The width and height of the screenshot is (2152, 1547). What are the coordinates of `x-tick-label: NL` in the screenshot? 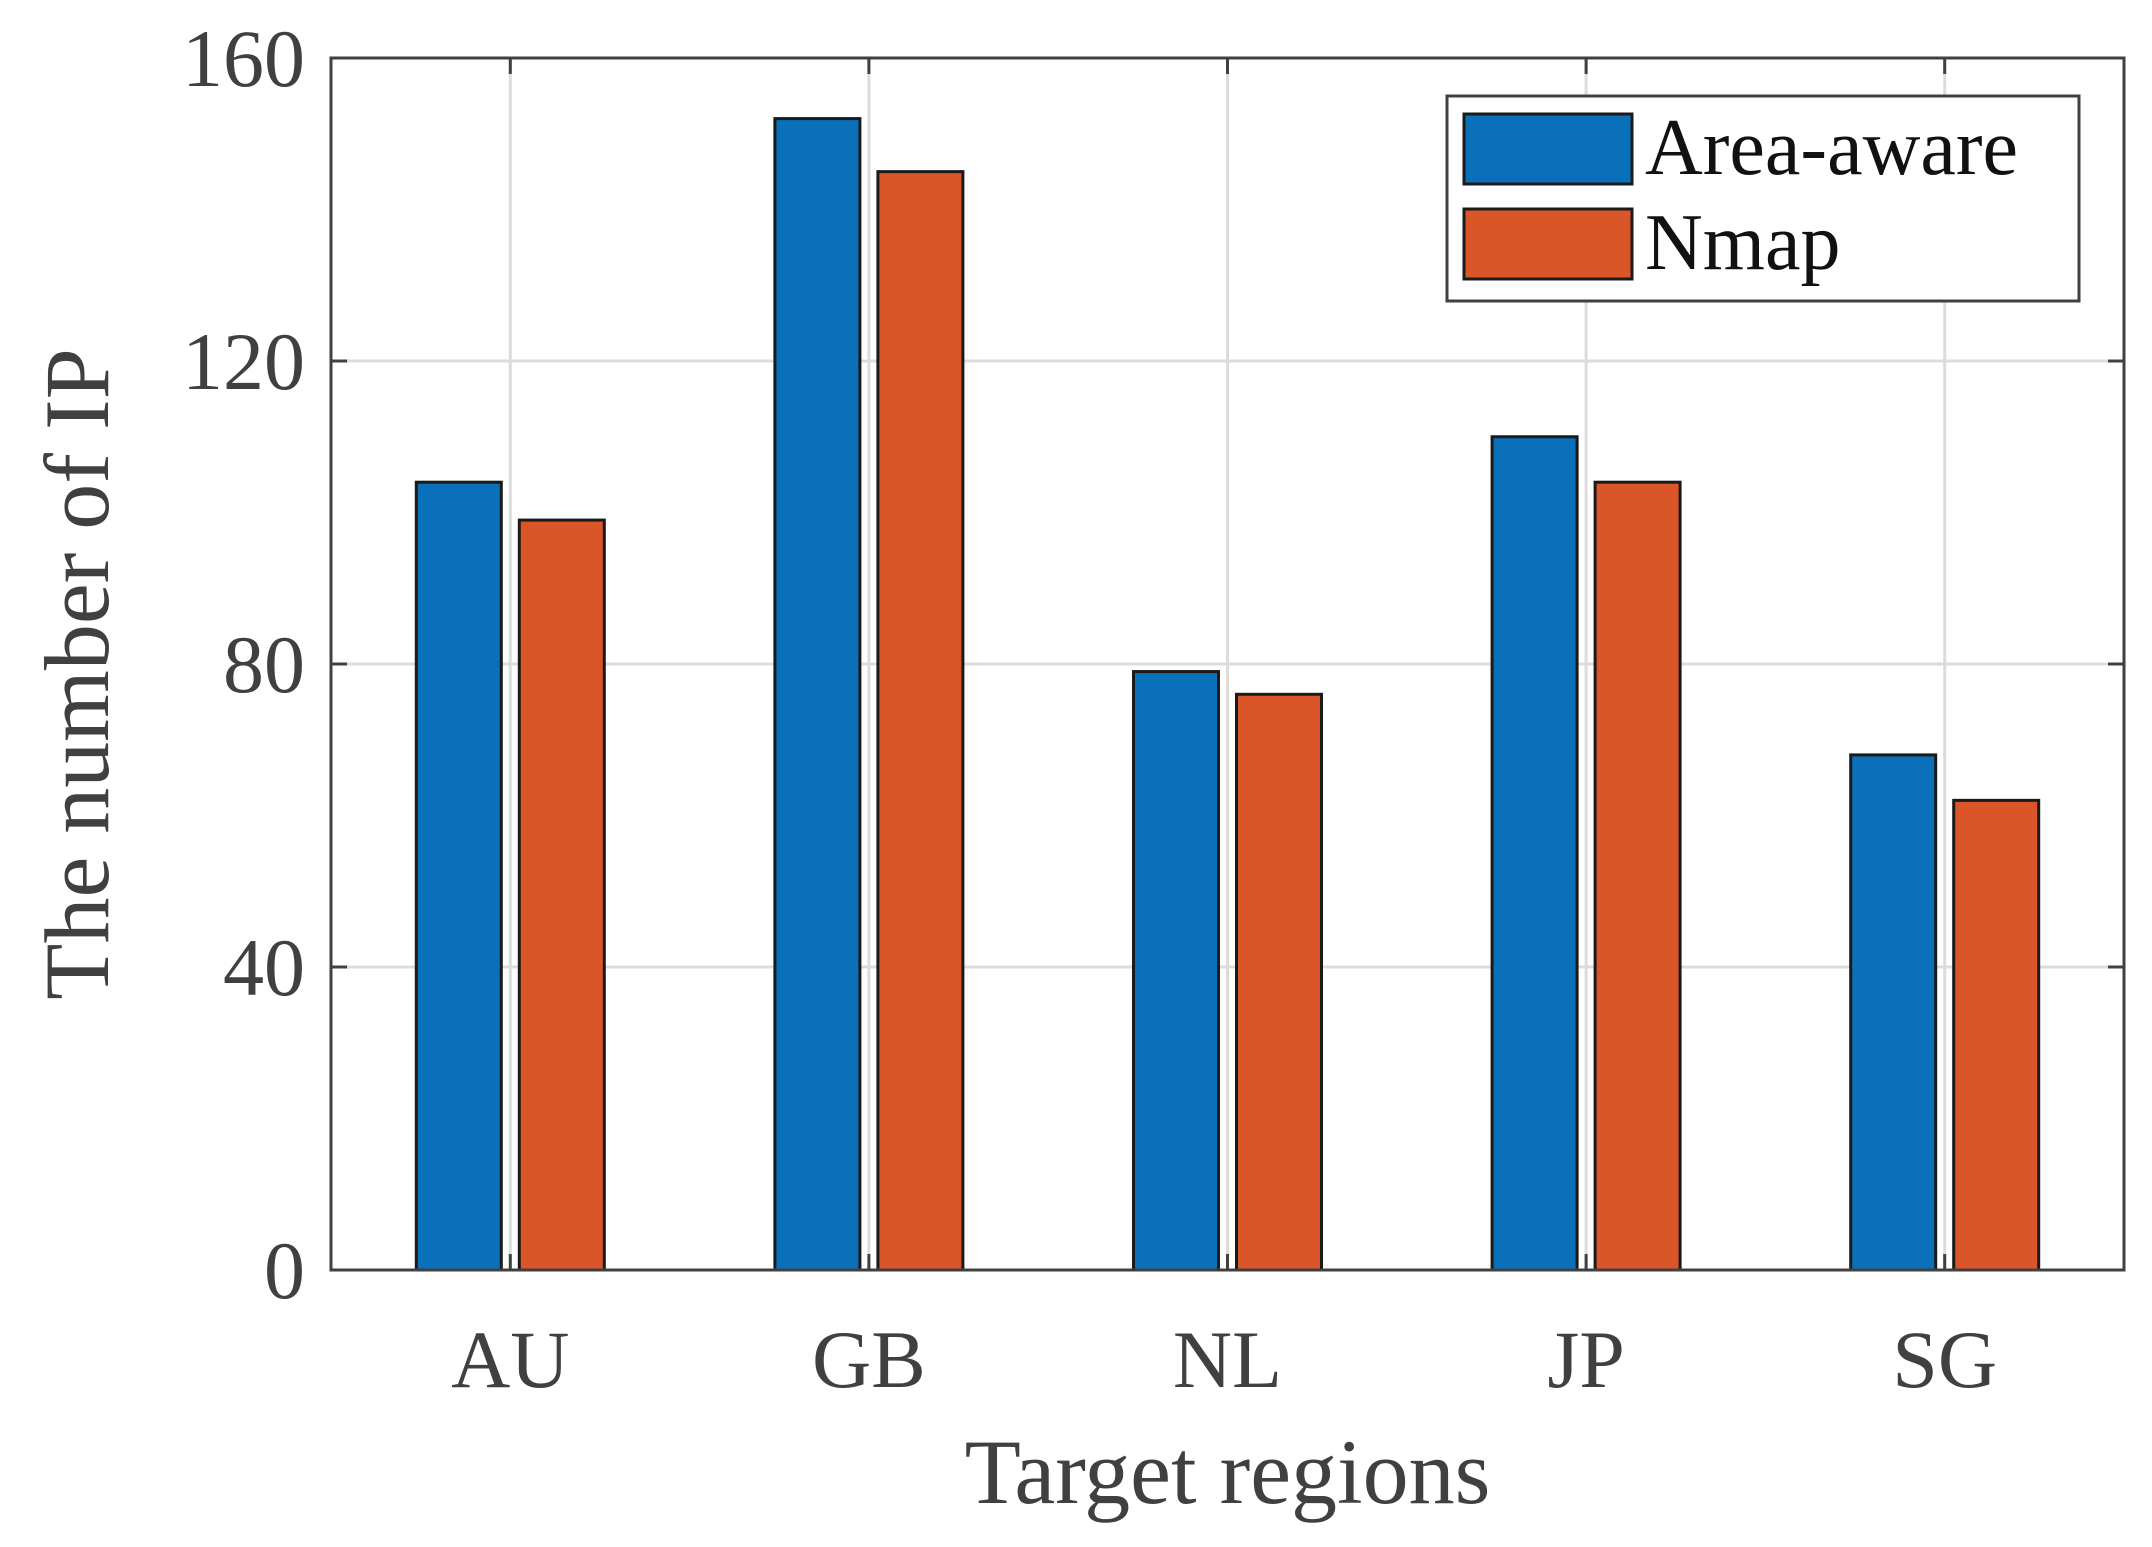 It's located at (1227, 1359).